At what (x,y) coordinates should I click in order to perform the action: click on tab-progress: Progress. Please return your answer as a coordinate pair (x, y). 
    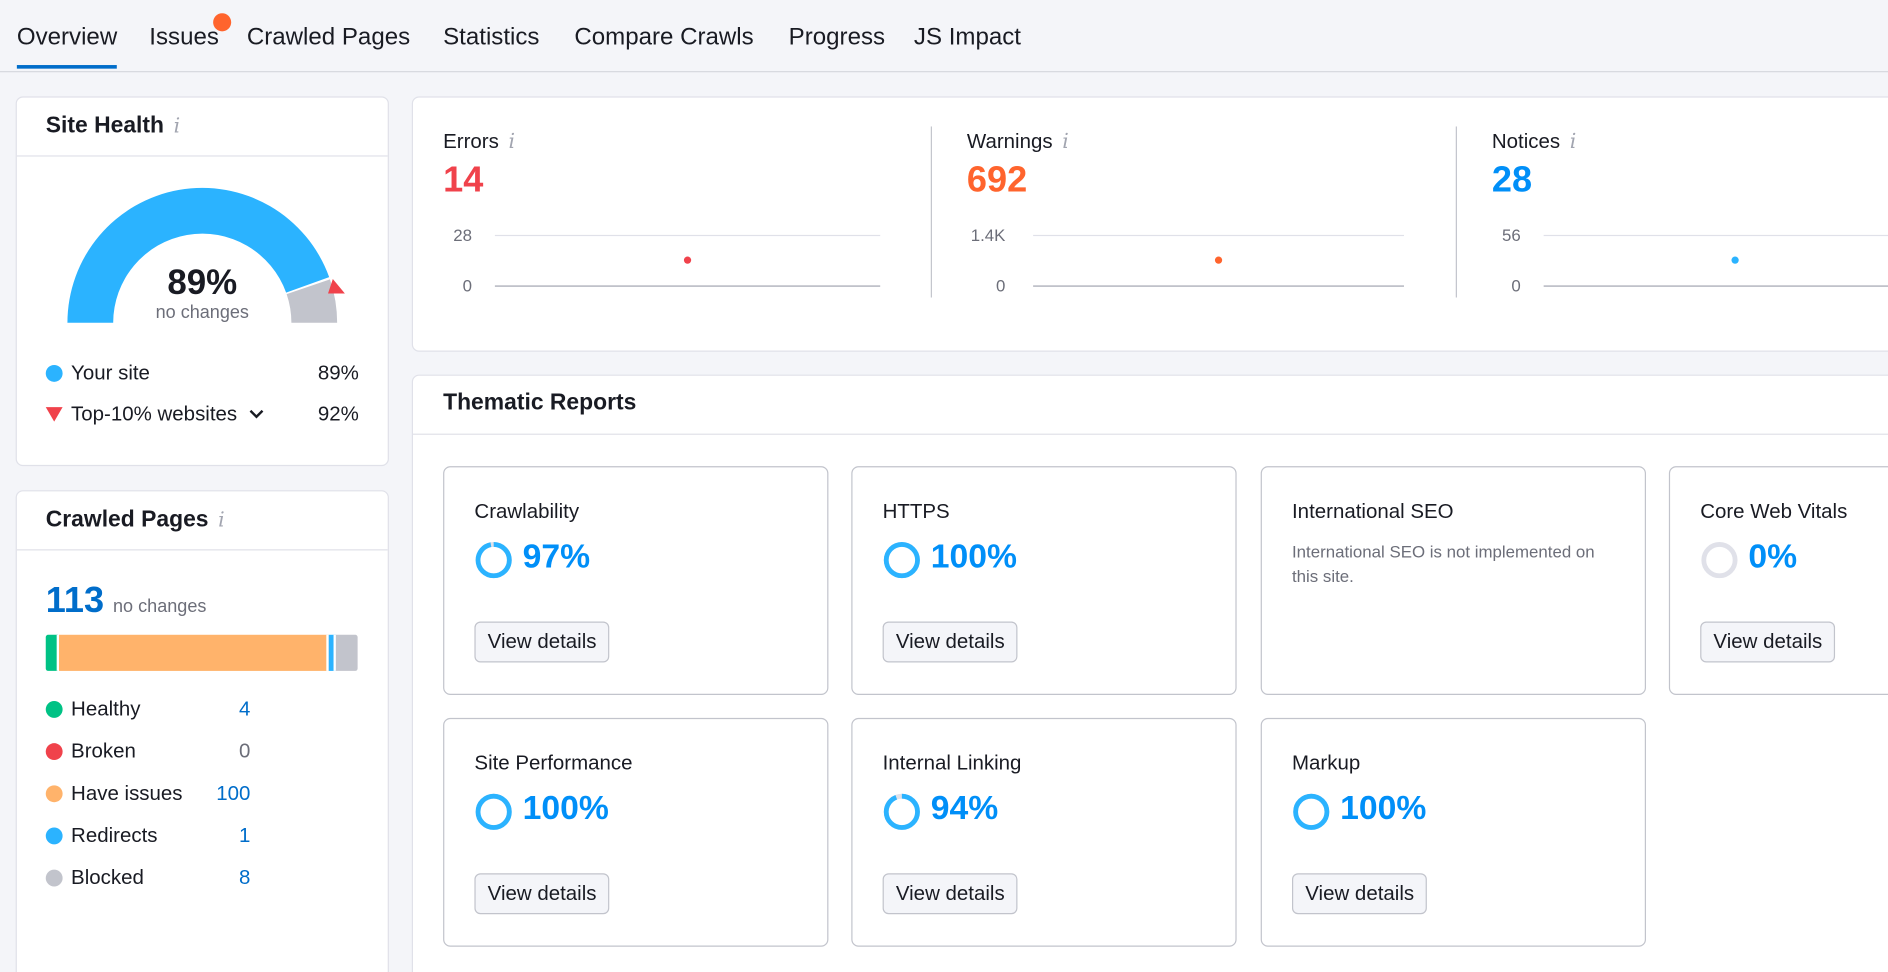
    Looking at the image, I should click on (837, 37).